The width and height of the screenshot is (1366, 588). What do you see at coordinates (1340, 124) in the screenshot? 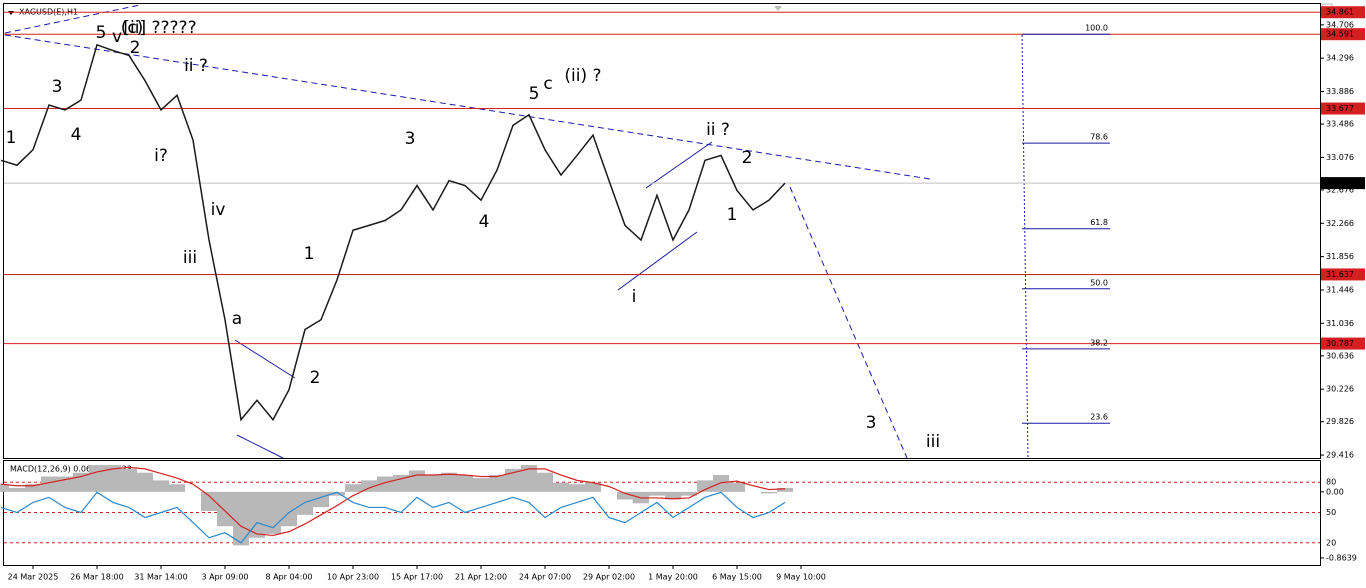
I see `y-tick-label: 33.486` at bounding box center [1340, 124].